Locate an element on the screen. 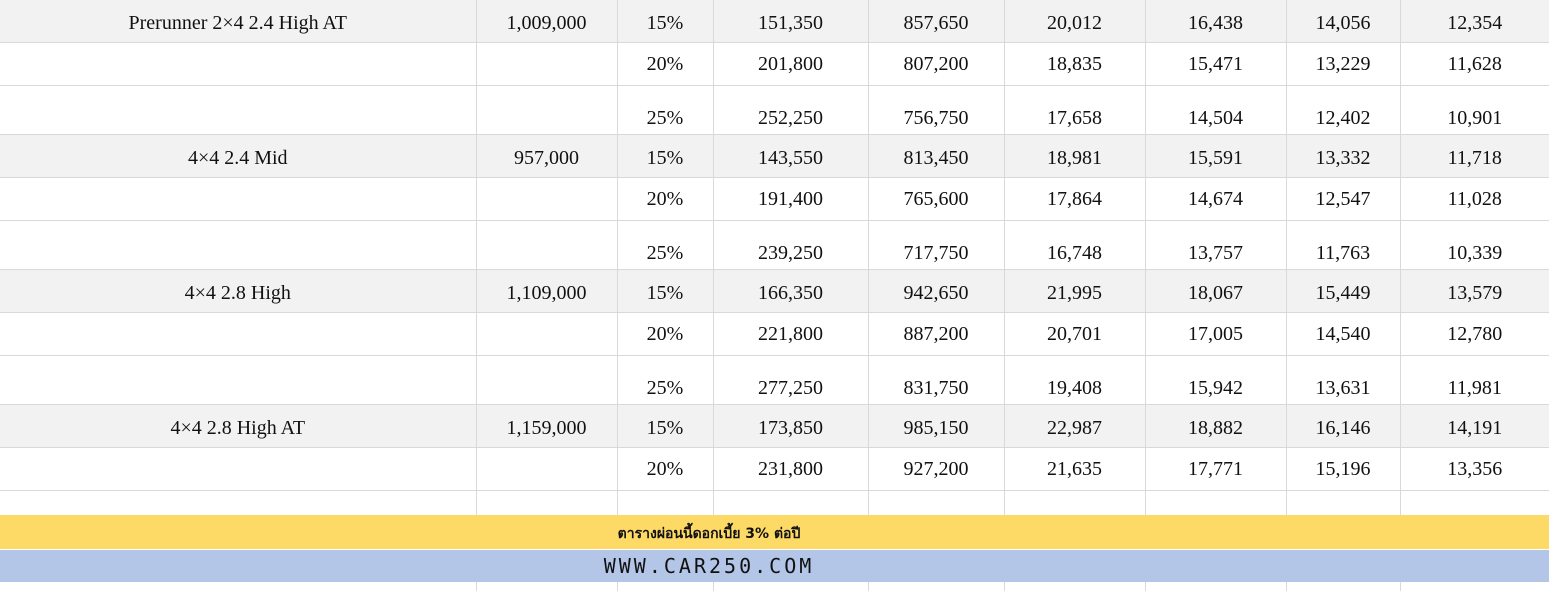  down-payment-cell: 221,800 is located at coordinates (791, 334).